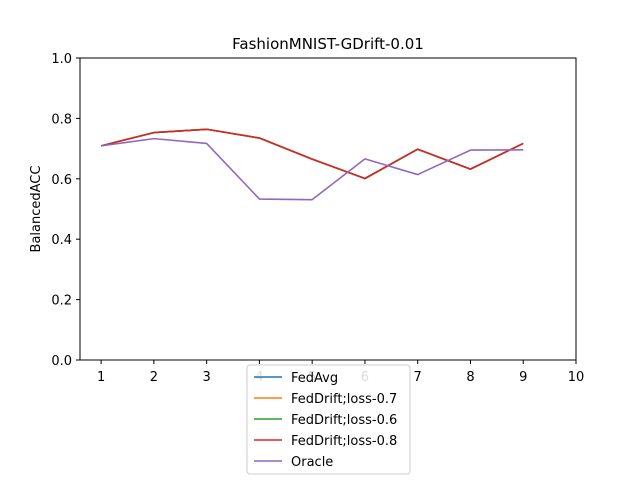 This screenshot has width=640, height=480. What do you see at coordinates (101, 377) in the screenshot?
I see `x-tick-label: 1` at bounding box center [101, 377].